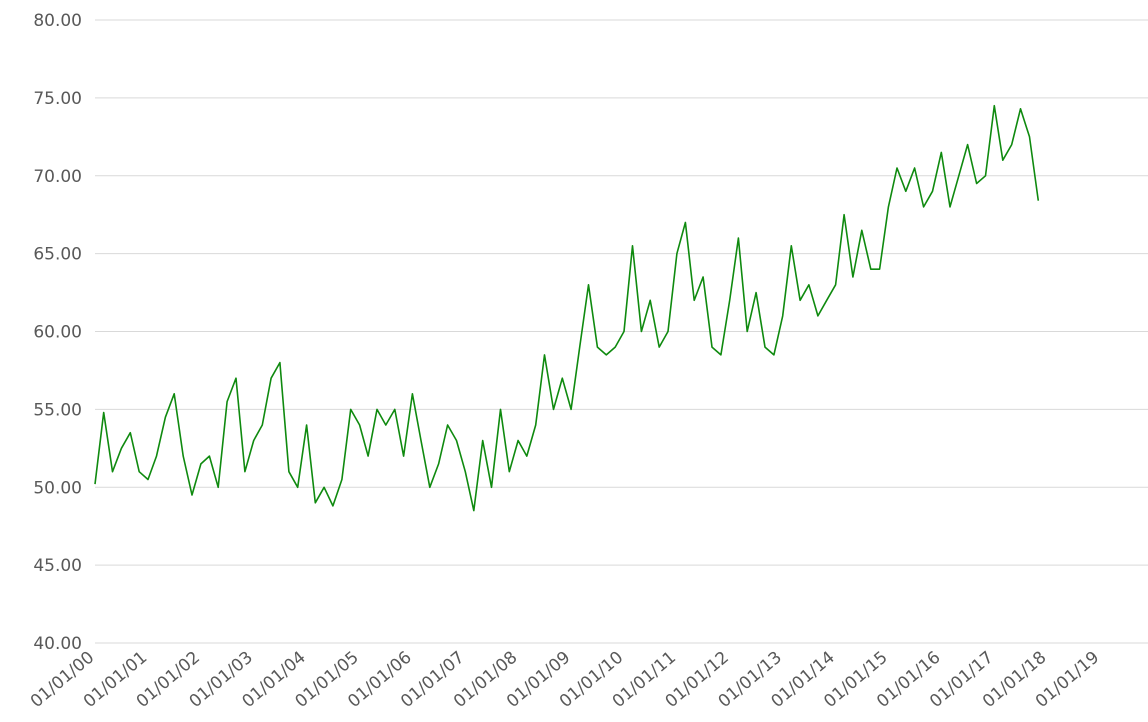 The image size is (1148, 722). Describe the element at coordinates (57, 333) in the screenshot. I see `y-tick-label: 60.00` at that location.